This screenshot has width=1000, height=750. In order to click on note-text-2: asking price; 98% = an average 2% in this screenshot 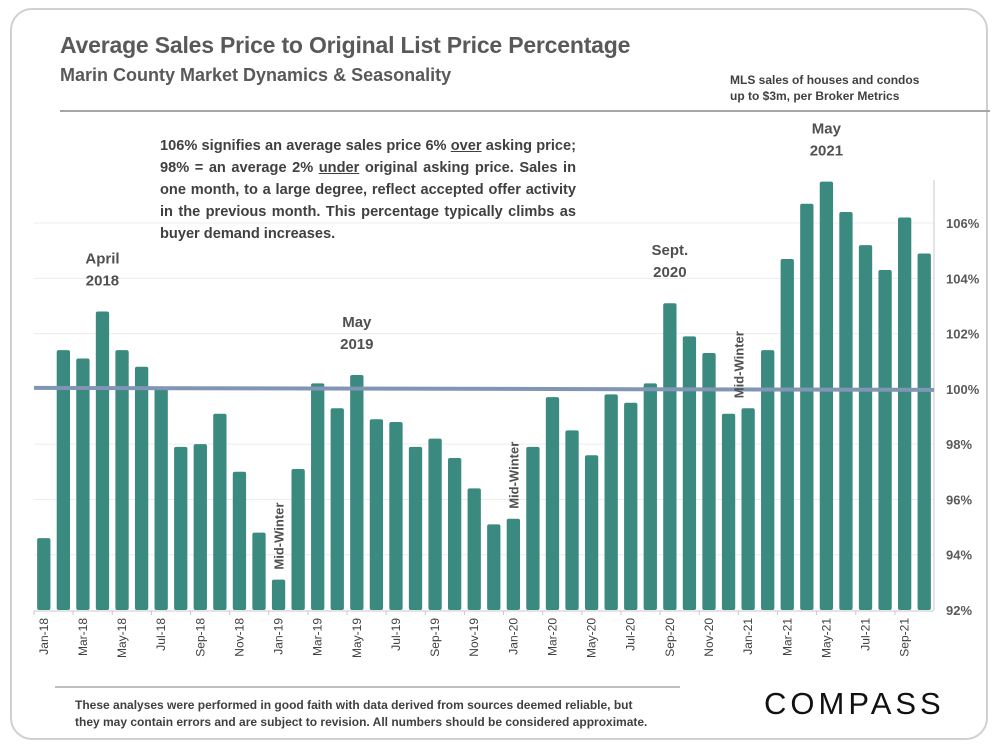, I will do `click(368, 157)`.